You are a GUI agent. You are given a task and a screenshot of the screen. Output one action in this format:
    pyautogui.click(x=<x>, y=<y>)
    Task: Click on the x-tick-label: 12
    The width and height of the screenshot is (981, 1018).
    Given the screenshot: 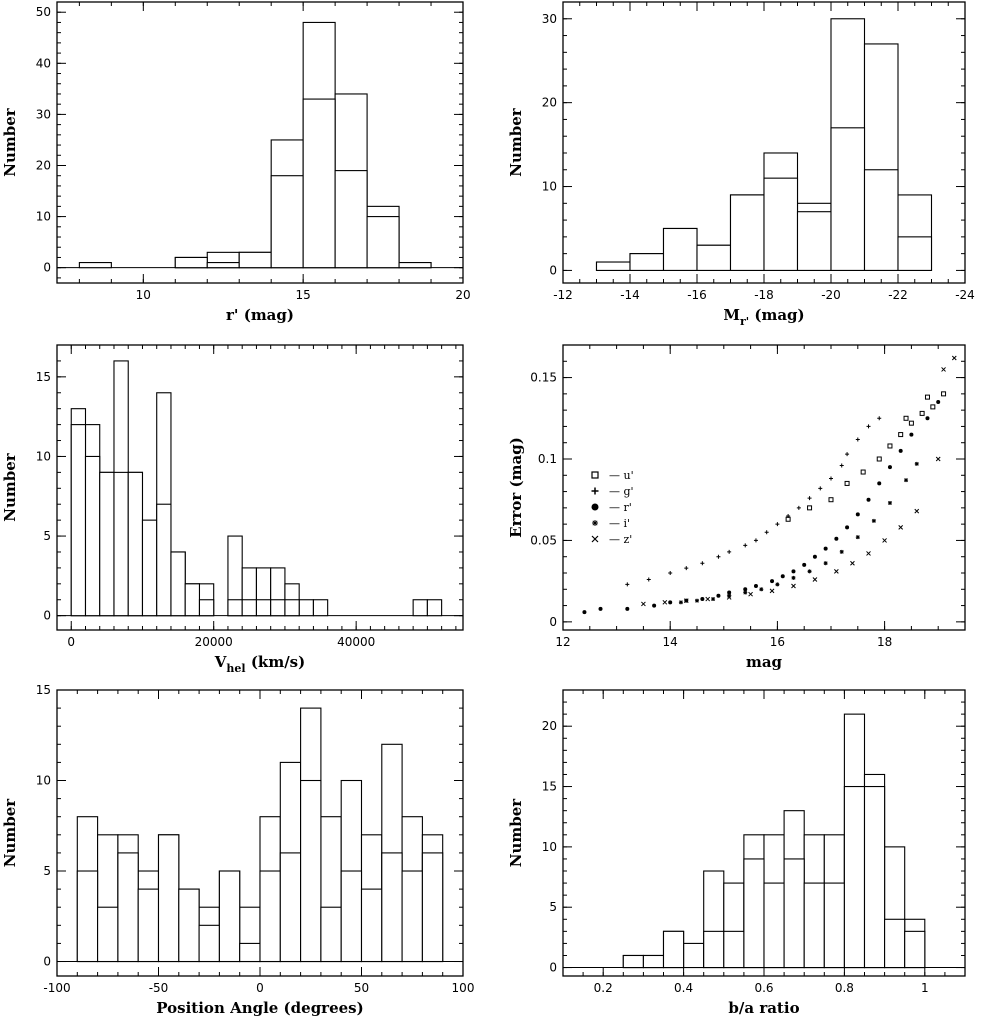 What is the action you would take?
    pyautogui.click(x=562, y=642)
    